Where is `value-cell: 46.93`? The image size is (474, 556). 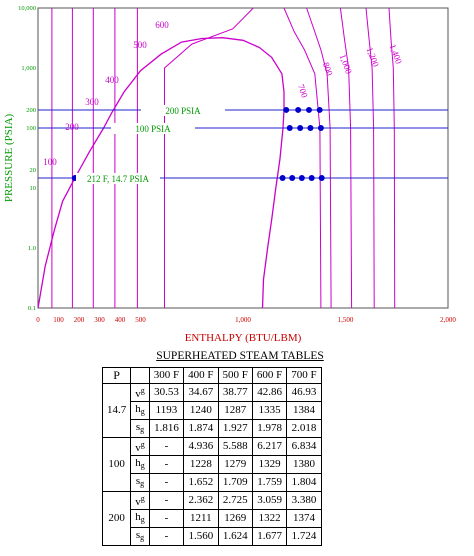
value-cell: 46.93 is located at coordinates (304, 392).